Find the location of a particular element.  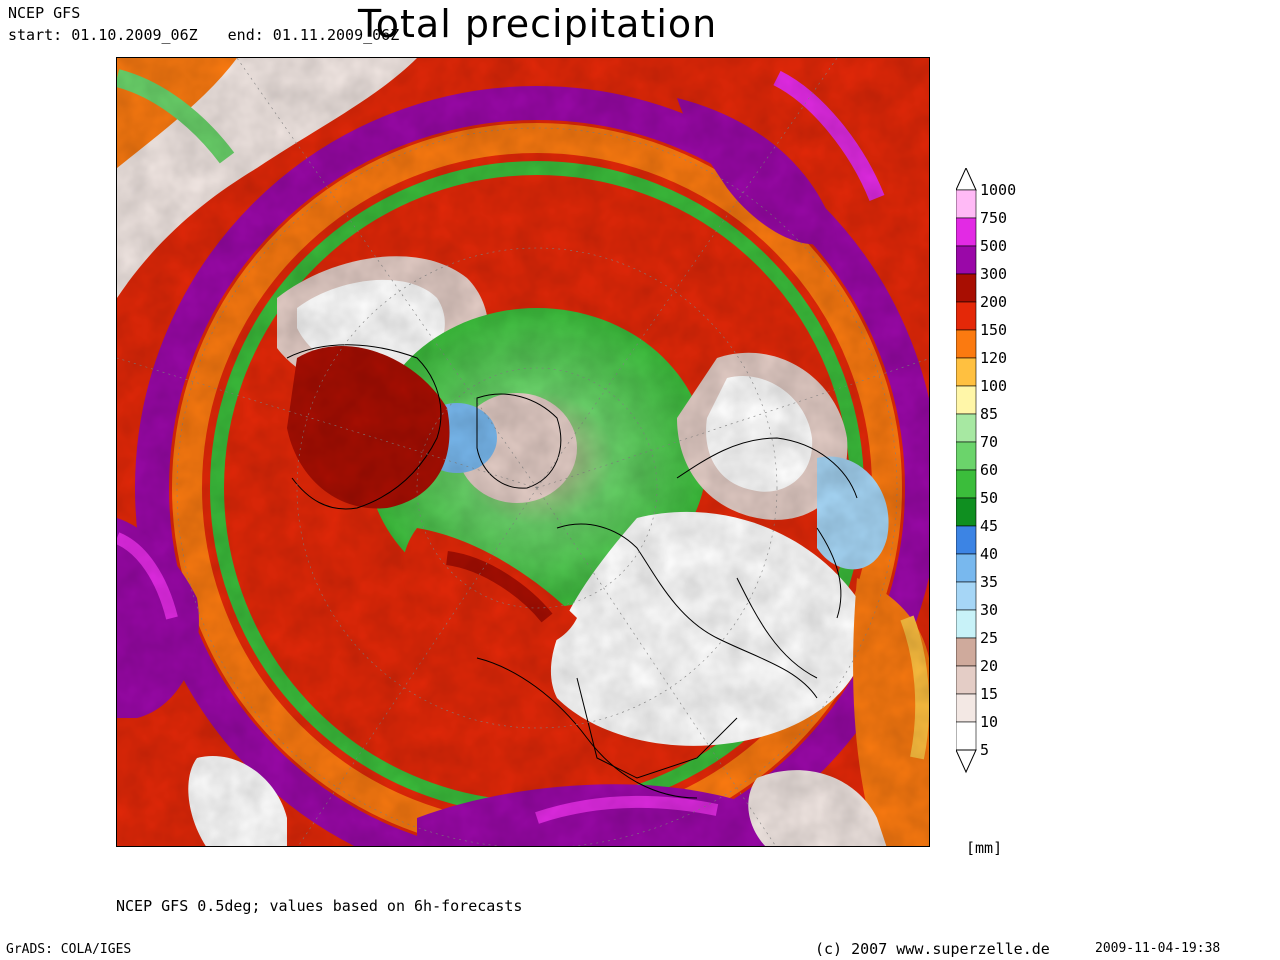

legend-label-120: 120 is located at coordinates (994, 358).